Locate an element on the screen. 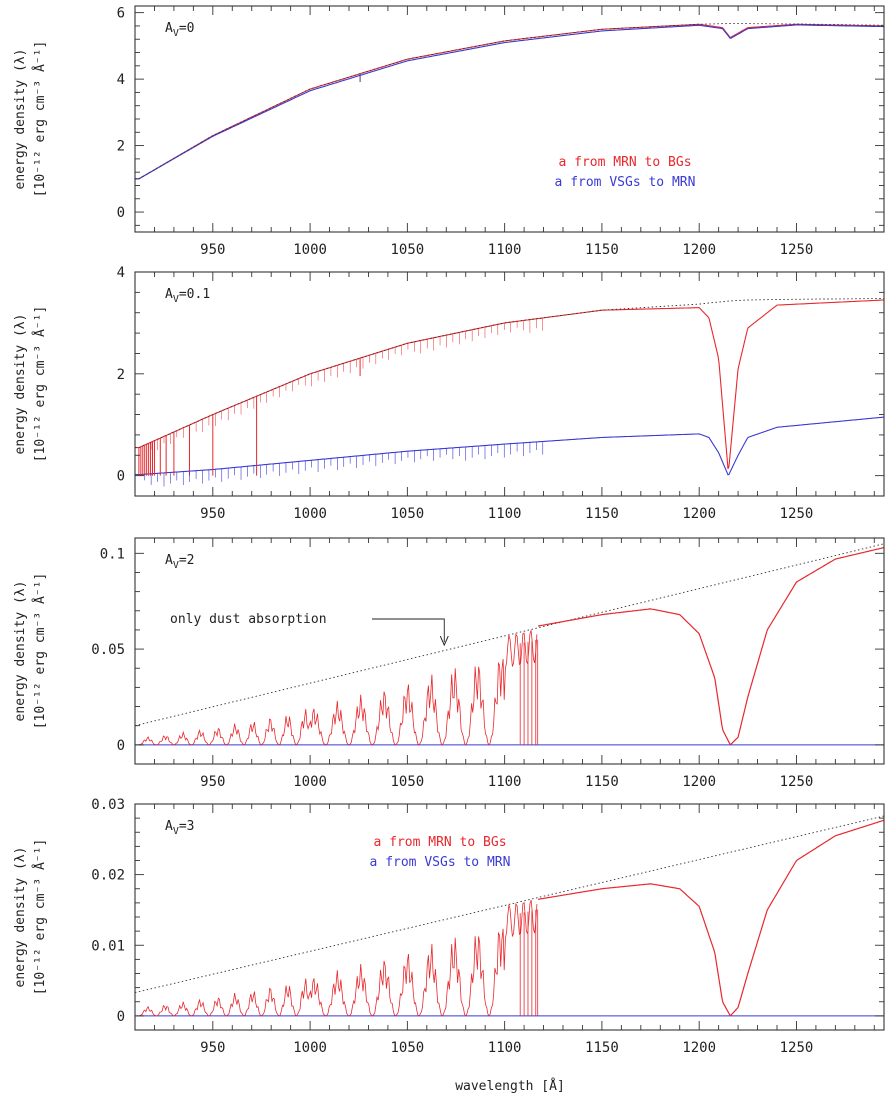 This screenshot has width=885, height=1102. annotation-text: only dust absorption is located at coordinates (248, 619).